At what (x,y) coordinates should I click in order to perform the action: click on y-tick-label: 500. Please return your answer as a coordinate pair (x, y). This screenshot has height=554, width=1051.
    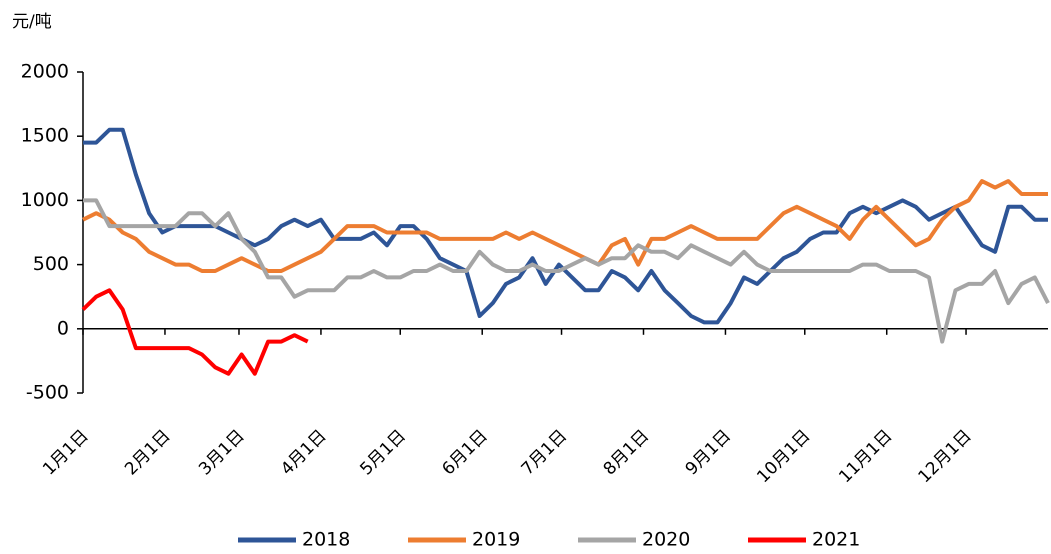
    Looking at the image, I should click on (51, 264).